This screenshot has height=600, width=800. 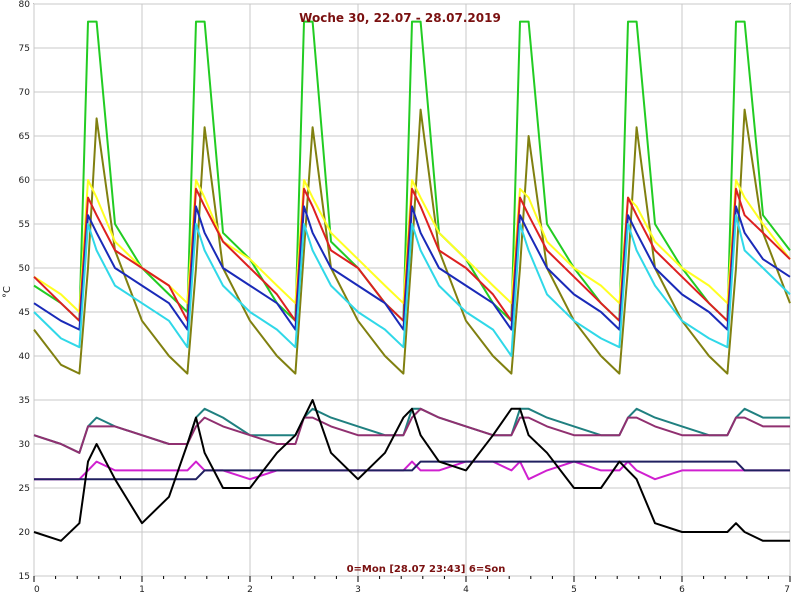 I want to click on y-tick-label: 25, so click(x=24, y=489).